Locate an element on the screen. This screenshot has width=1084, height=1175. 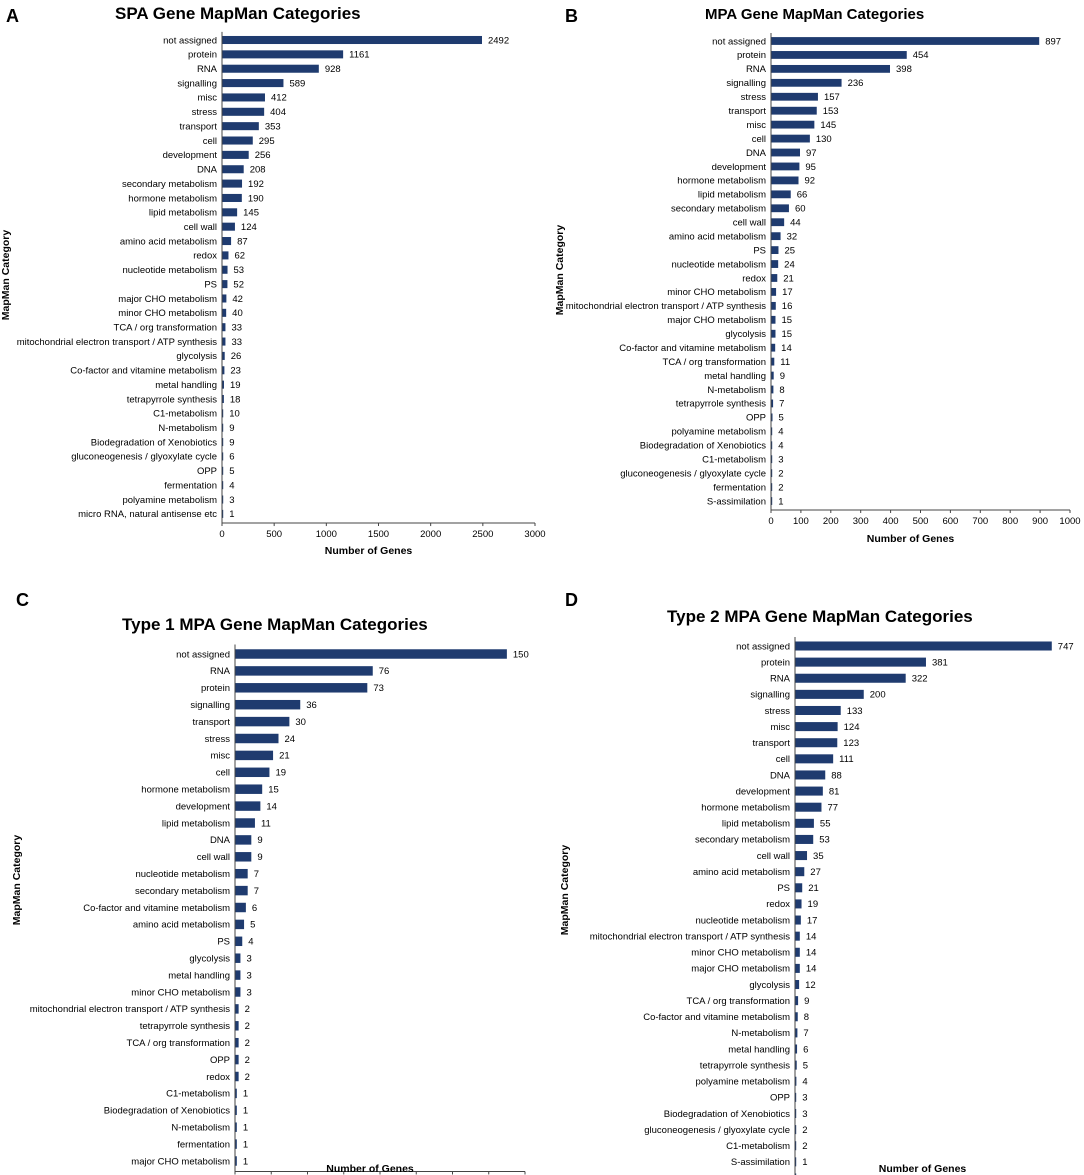
category-label: DNA is located at coordinates (220, 840).